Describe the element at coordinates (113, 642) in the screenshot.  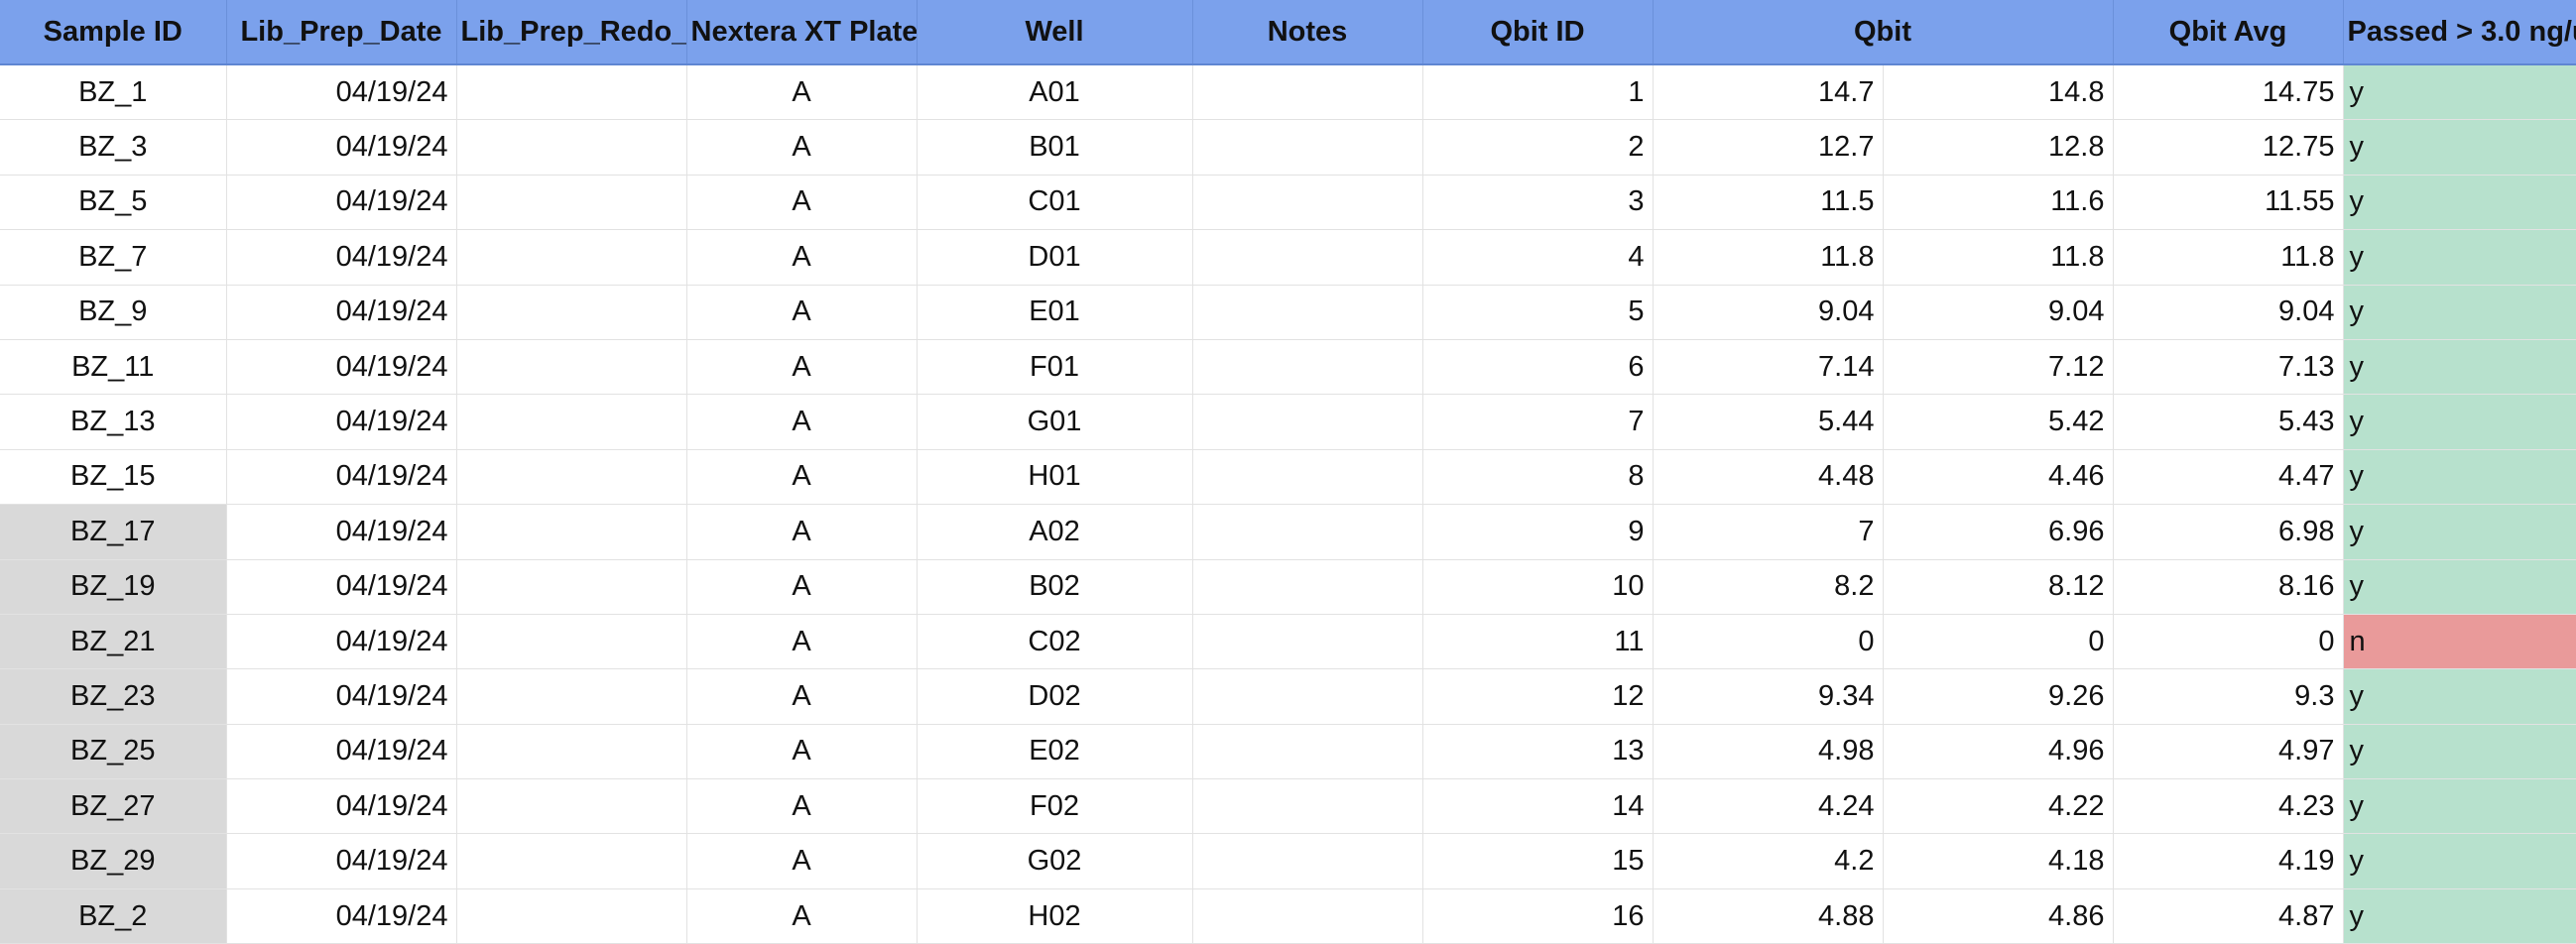
I see `cell-sample-id: BZ_21` at that location.